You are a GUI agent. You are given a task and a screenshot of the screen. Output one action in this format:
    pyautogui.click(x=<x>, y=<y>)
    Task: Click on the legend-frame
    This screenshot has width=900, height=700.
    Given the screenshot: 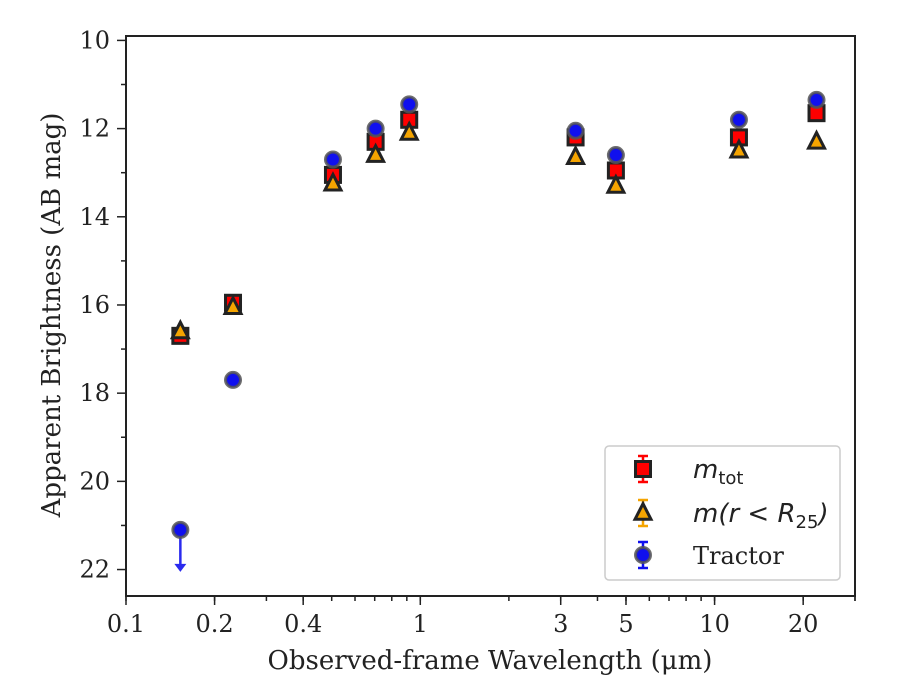 What is the action you would take?
    pyautogui.click(x=722, y=513)
    